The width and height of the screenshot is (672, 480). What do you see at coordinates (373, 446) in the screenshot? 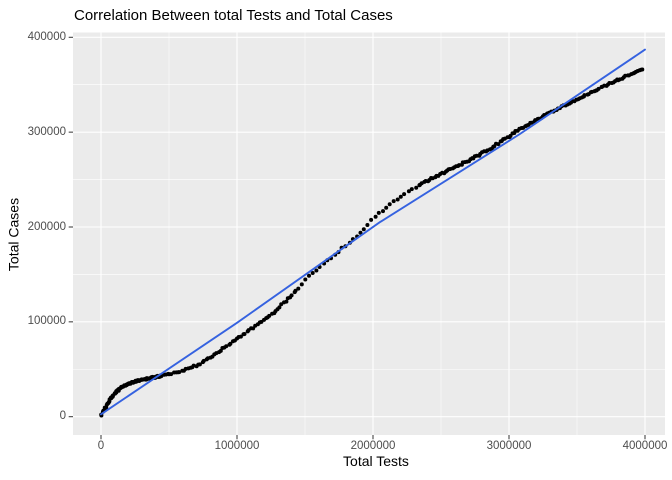
I see `x-tick-label: 2000000` at bounding box center [373, 446].